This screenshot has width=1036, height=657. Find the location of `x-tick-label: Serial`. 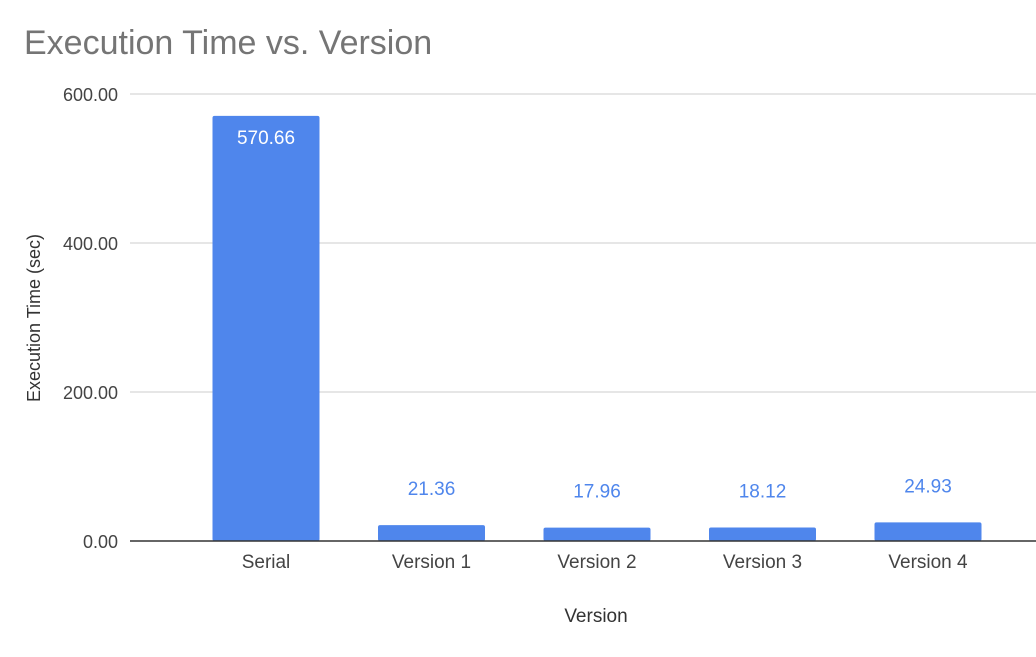

x-tick-label: Serial is located at coordinates (266, 562).